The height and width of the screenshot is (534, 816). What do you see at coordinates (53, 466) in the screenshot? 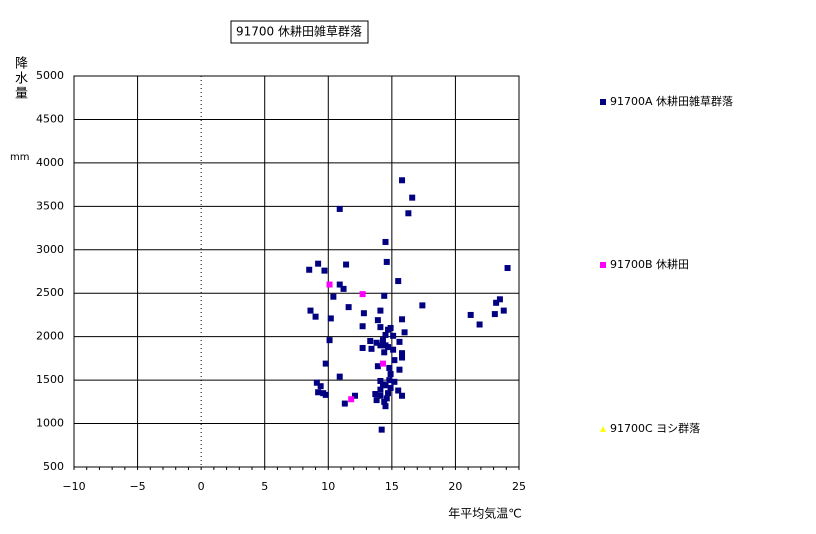
I see `y-tick-label: 500` at bounding box center [53, 466].